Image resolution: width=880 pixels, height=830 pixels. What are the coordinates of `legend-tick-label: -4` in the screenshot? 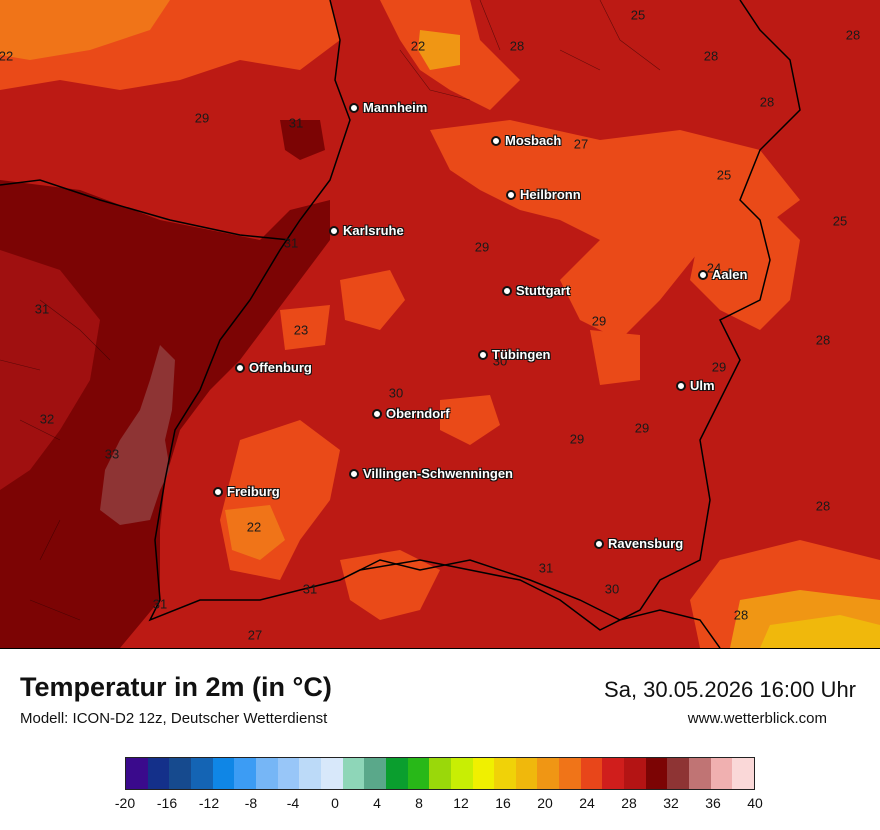 It's located at (293, 803).